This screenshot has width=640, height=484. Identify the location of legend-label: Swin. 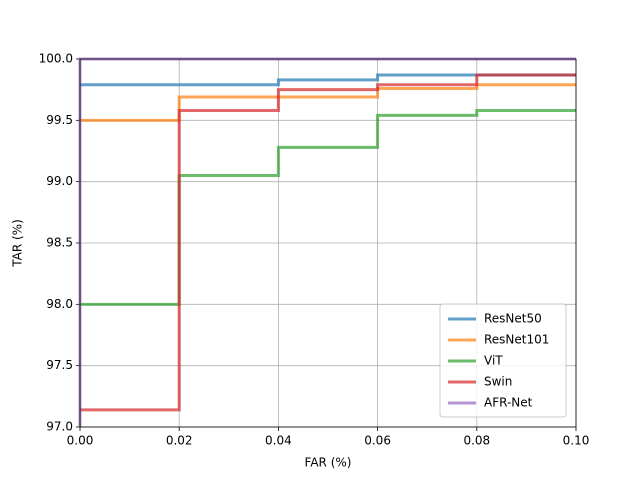
(498, 382).